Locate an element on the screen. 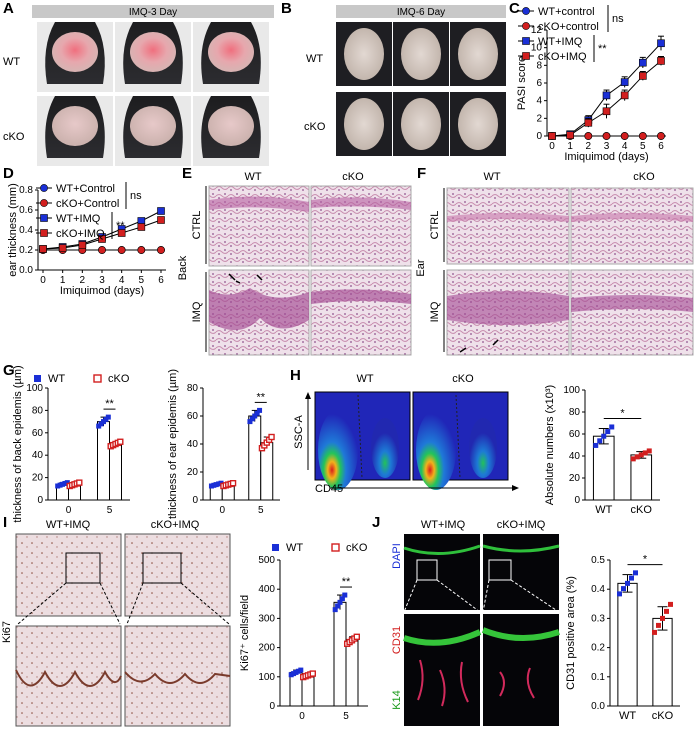 The width and height of the screenshot is (697, 742). panel-b-title: IMQ-6 Day is located at coordinates (421, 12).